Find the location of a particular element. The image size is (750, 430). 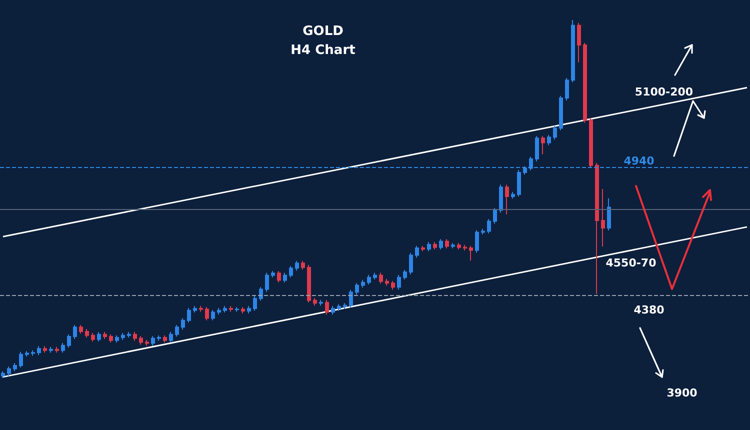

annotation: 4940 is located at coordinates (639, 161).